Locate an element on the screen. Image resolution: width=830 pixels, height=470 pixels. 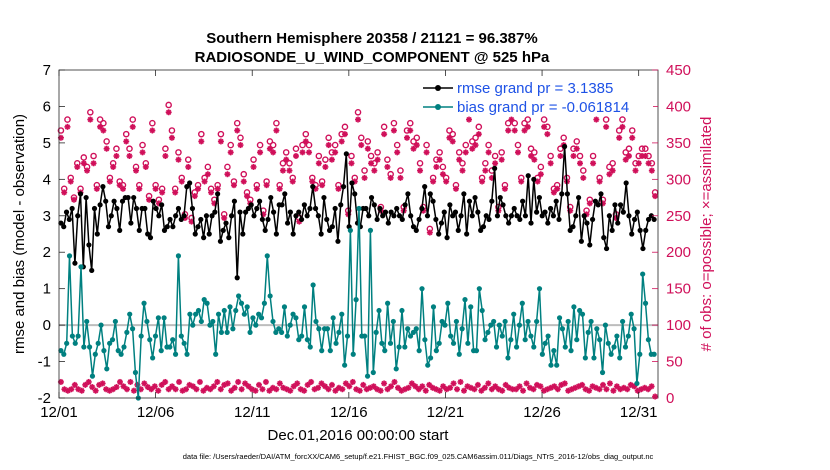
y-right-tick-label: 350 is located at coordinates (678, 143).